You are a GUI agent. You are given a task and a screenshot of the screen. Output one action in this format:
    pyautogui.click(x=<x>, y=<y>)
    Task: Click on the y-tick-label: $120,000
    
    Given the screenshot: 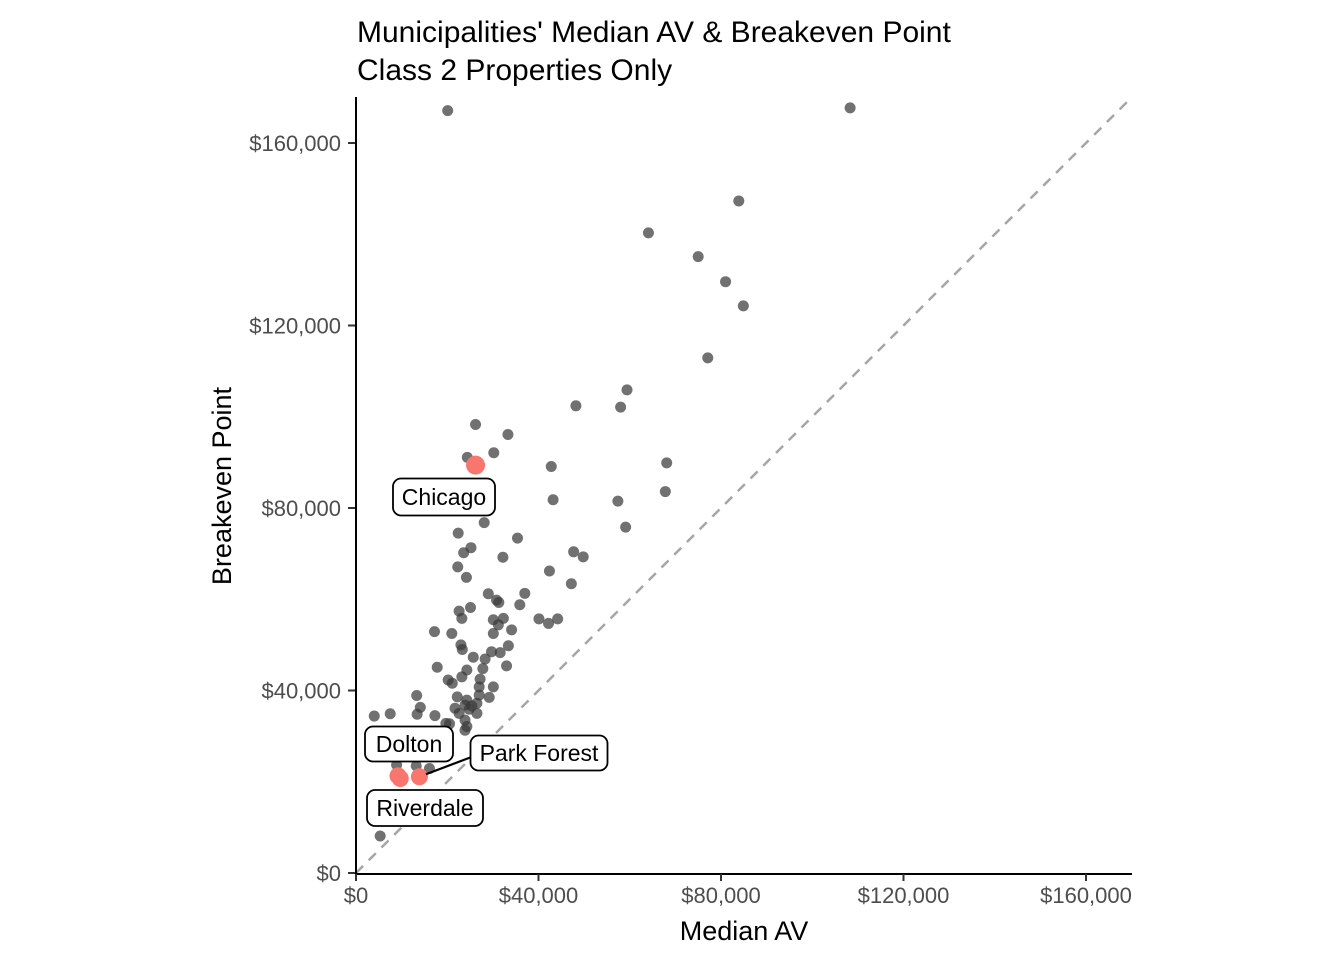 What is the action you would take?
    pyautogui.click(x=295, y=326)
    